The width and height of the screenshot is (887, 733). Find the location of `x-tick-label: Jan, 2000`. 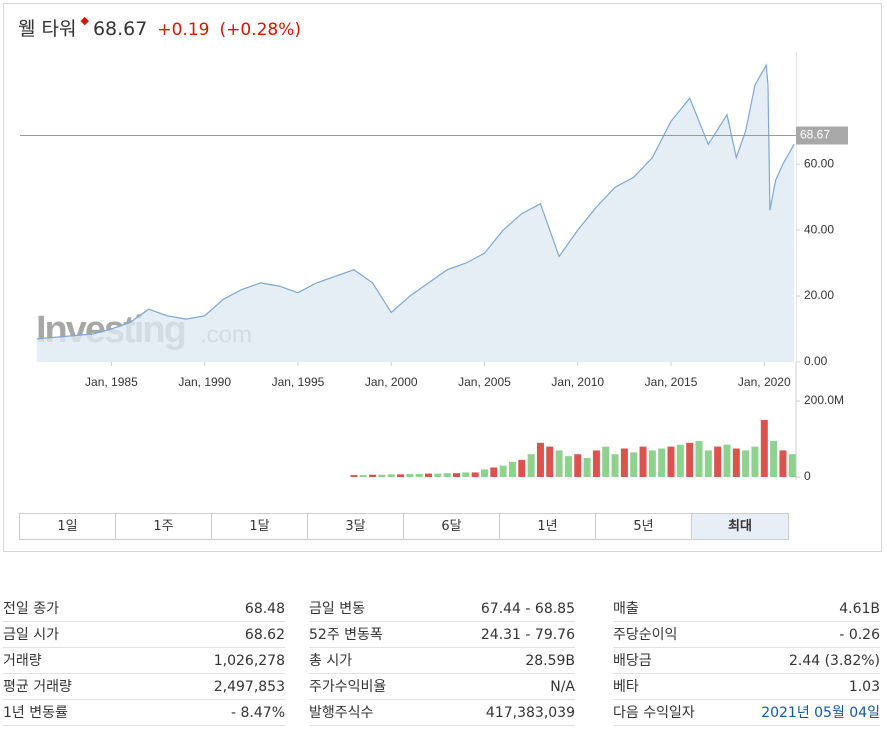

x-tick-label: Jan, 2000 is located at coordinates (391, 382).